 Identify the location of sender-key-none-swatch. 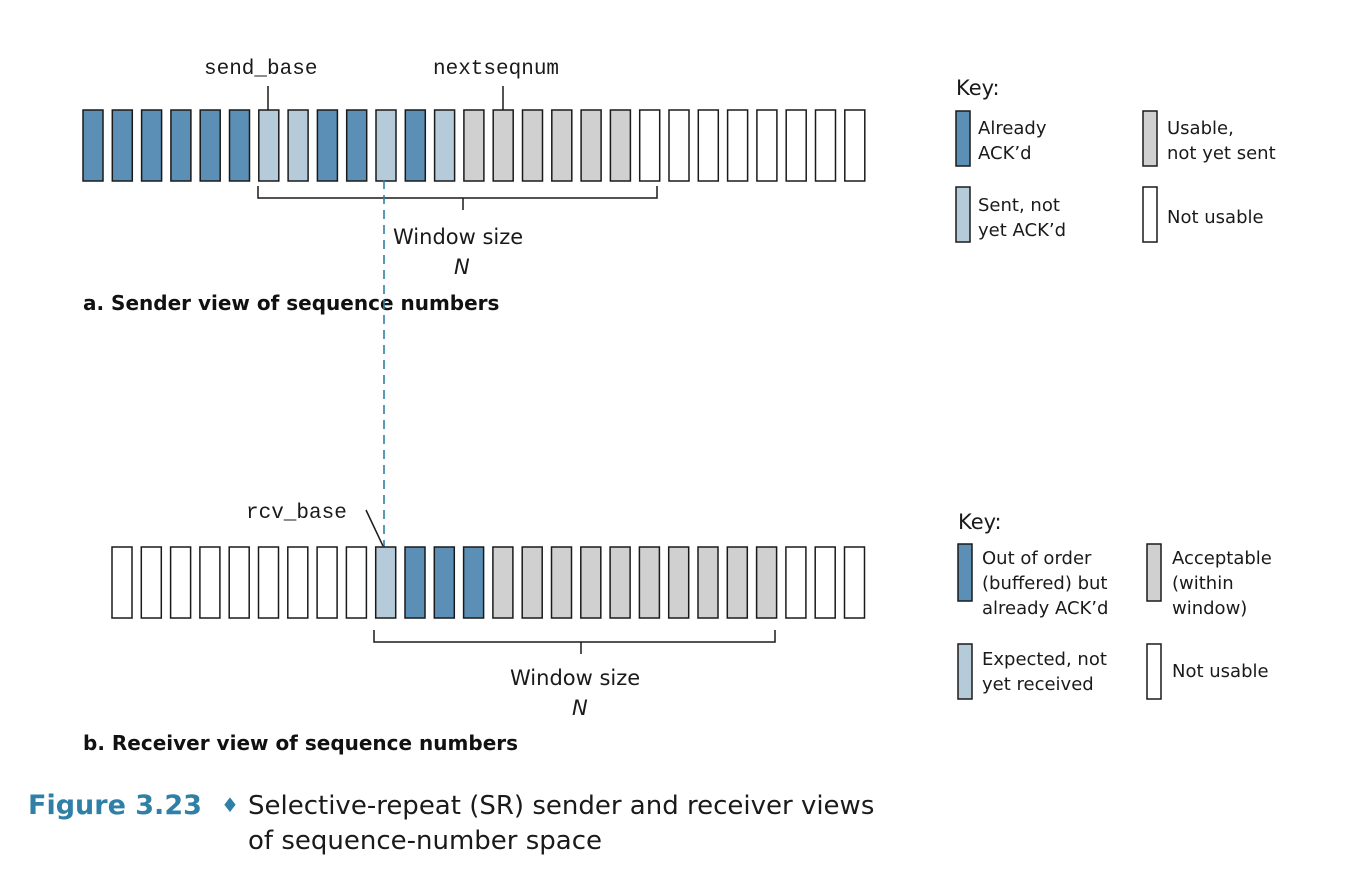
(1150, 214).